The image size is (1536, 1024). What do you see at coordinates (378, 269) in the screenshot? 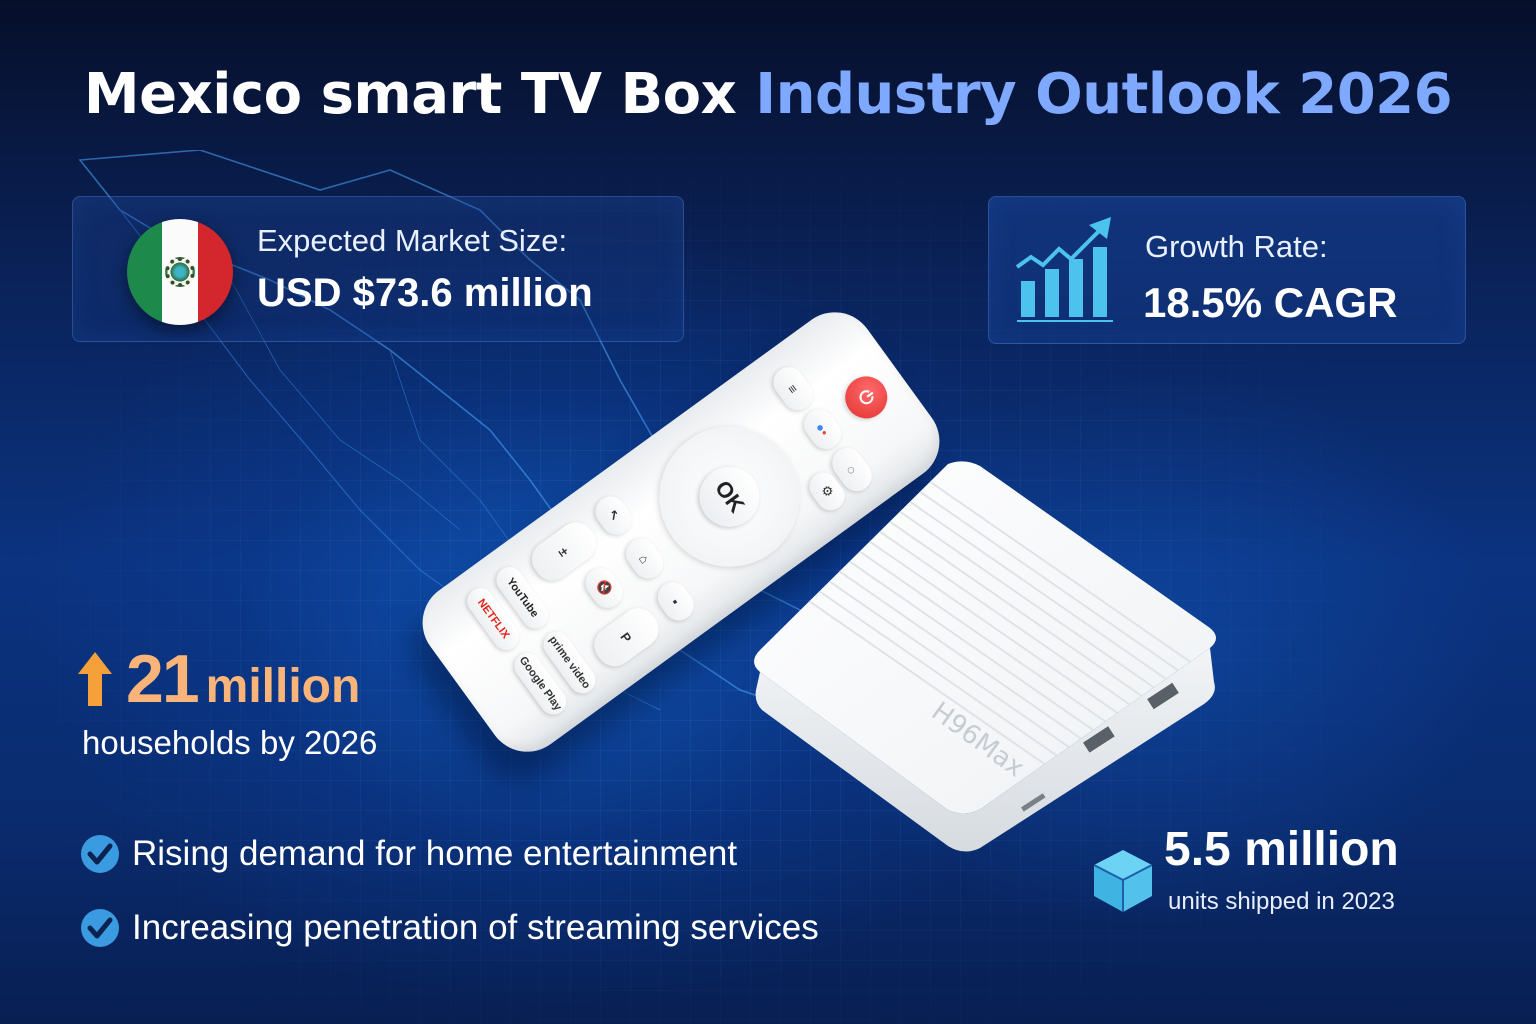
I see `market-size-card: Expected Market Size: USD $73.6 million` at bounding box center [378, 269].